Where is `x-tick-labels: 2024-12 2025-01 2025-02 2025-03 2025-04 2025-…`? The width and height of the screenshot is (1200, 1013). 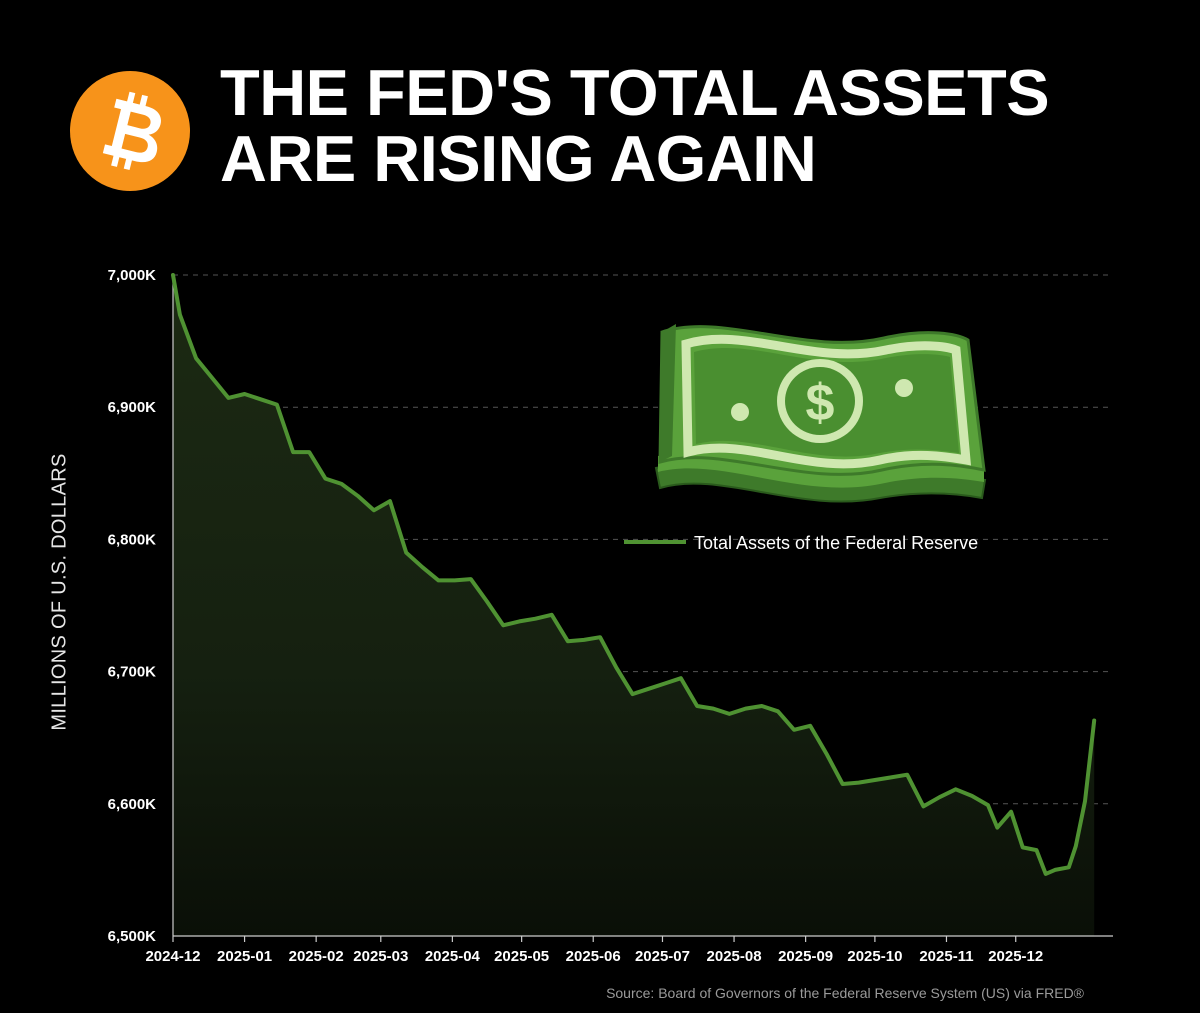 x-tick-labels: 2024-12 2025-01 2025-02 2025-03 2025-04 2025-… is located at coordinates (594, 956).